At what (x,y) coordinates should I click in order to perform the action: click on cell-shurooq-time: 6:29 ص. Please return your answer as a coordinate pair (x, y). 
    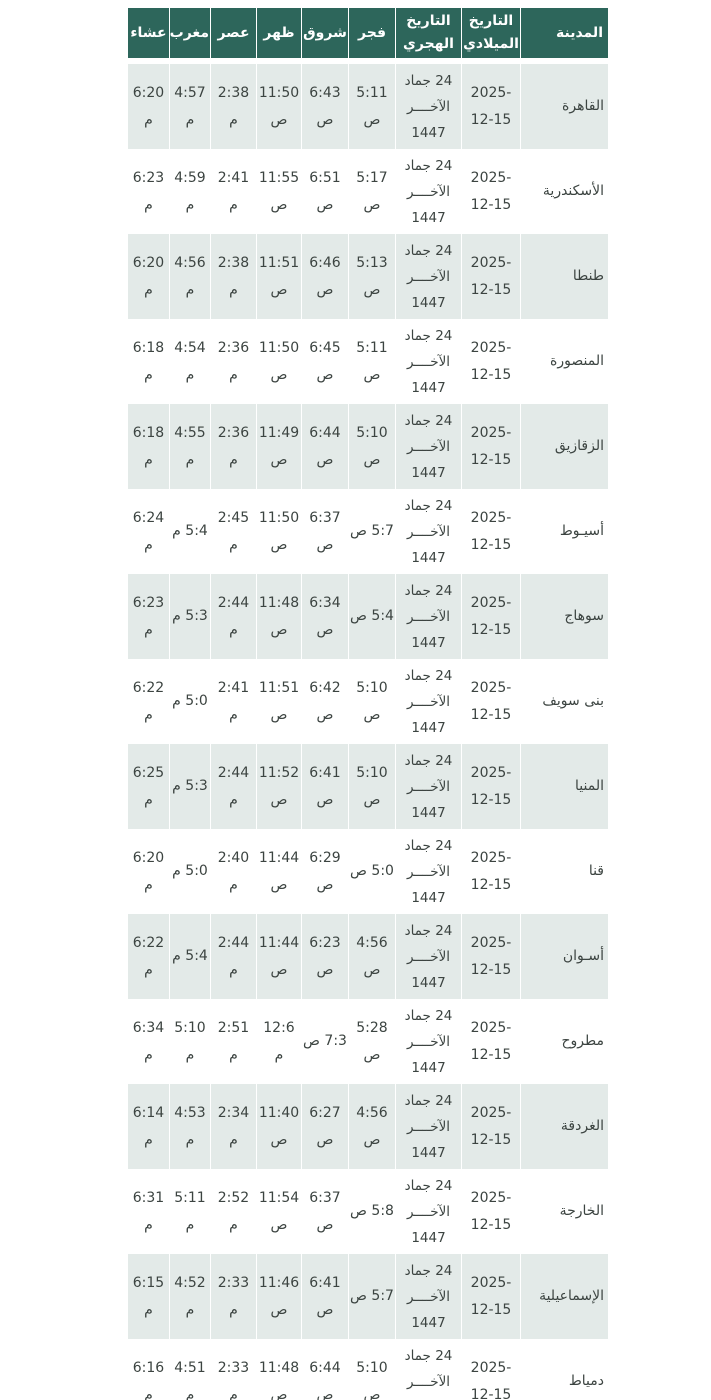
    Looking at the image, I should click on (324, 871).